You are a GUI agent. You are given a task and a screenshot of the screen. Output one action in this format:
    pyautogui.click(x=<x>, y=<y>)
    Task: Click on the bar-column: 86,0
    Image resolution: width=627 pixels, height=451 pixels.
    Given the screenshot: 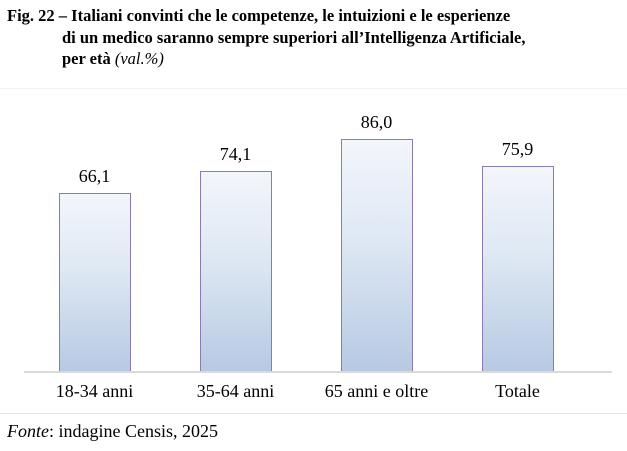 What is the action you would take?
    pyautogui.click(x=376, y=230)
    